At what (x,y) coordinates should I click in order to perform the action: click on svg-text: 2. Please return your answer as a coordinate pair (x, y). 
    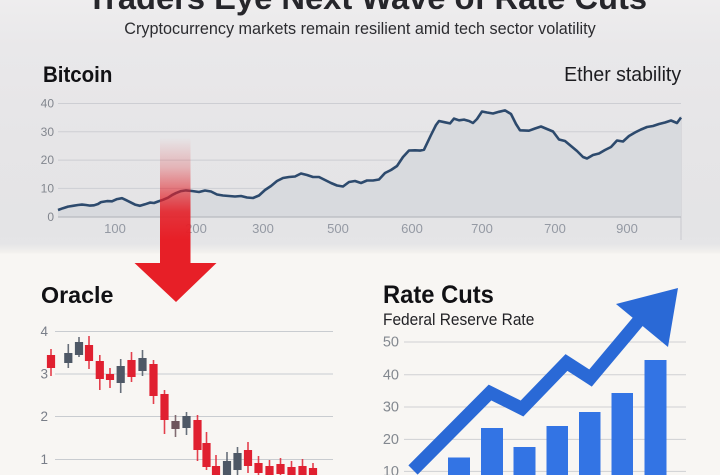
    Looking at the image, I should click on (44, 416).